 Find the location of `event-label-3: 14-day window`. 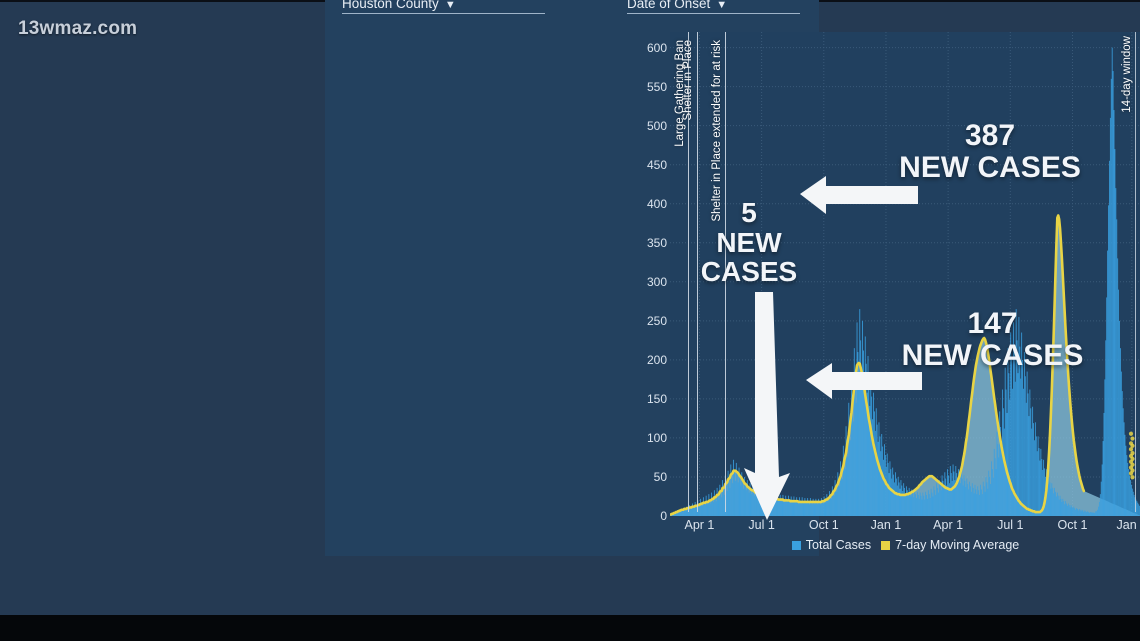

event-label-3: 14-day window is located at coordinates (1127, 74).